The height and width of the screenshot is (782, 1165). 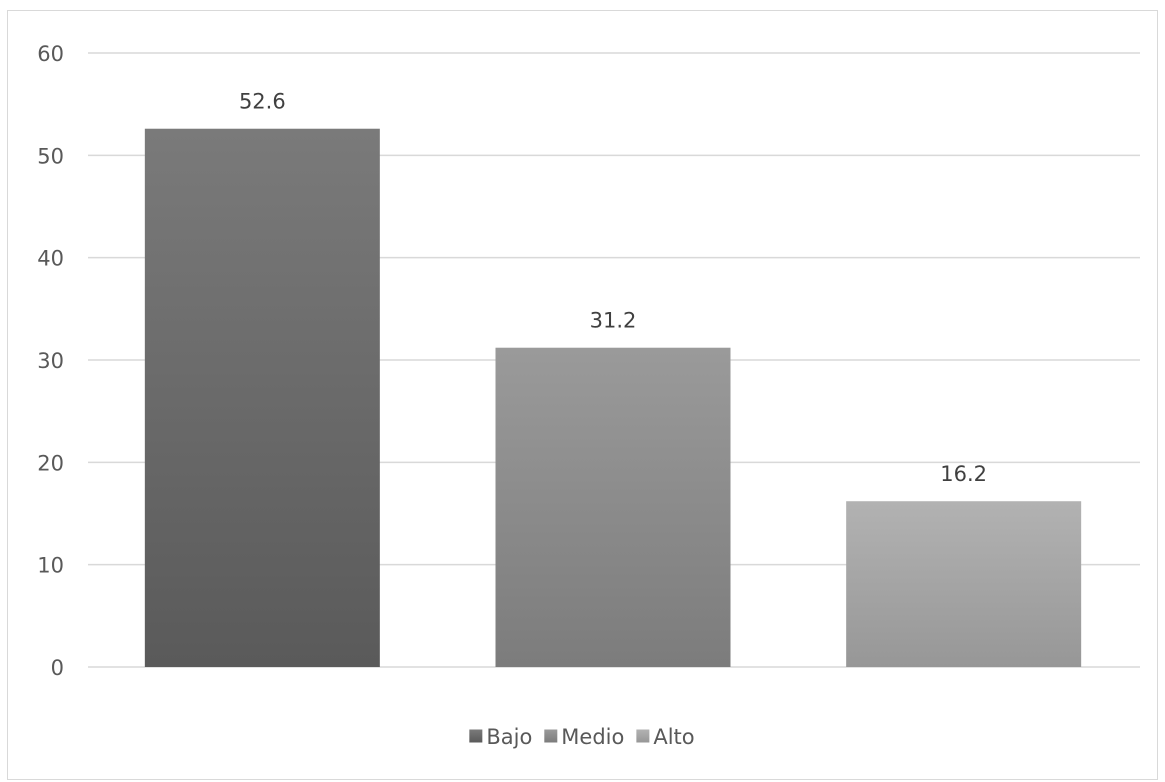 What do you see at coordinates (262, 397) in the screenshot?
I see `bar-bajo` at bounding box center [262, 397].